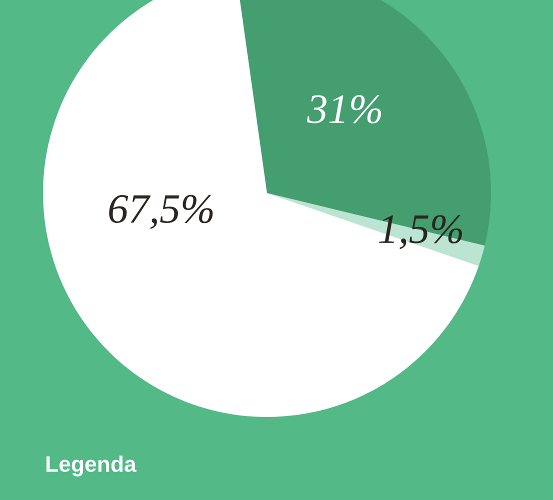 This screenshot has width=553, height=500. Describe the element at coordinates (161, 212) in the screenshot. I see `data-label: 67,5%` at that location.